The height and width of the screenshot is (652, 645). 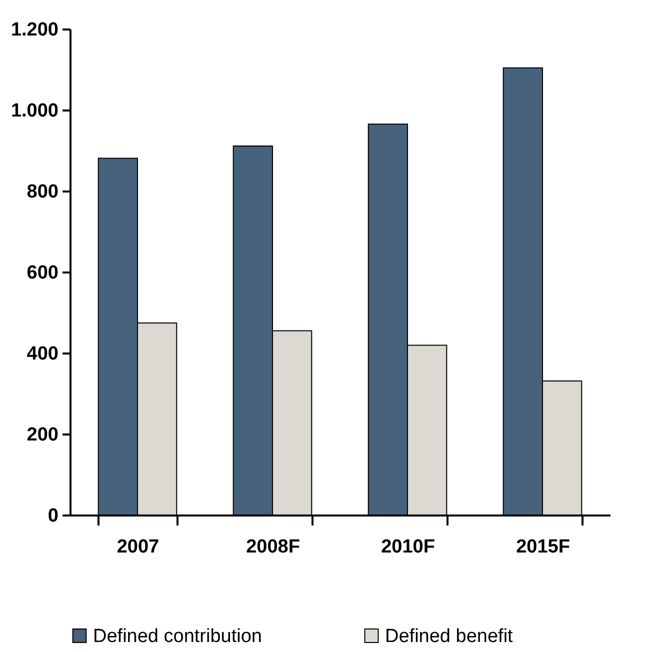 What do you see at coordinates (34, 111) in the screenshot?
I see `y-tick-label: 1.000` at bounding box center [34, 111].